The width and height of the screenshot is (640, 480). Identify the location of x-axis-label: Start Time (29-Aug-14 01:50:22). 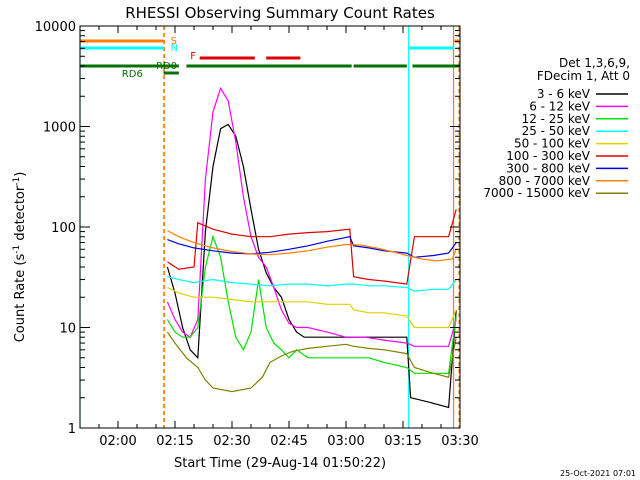
(280, 463).